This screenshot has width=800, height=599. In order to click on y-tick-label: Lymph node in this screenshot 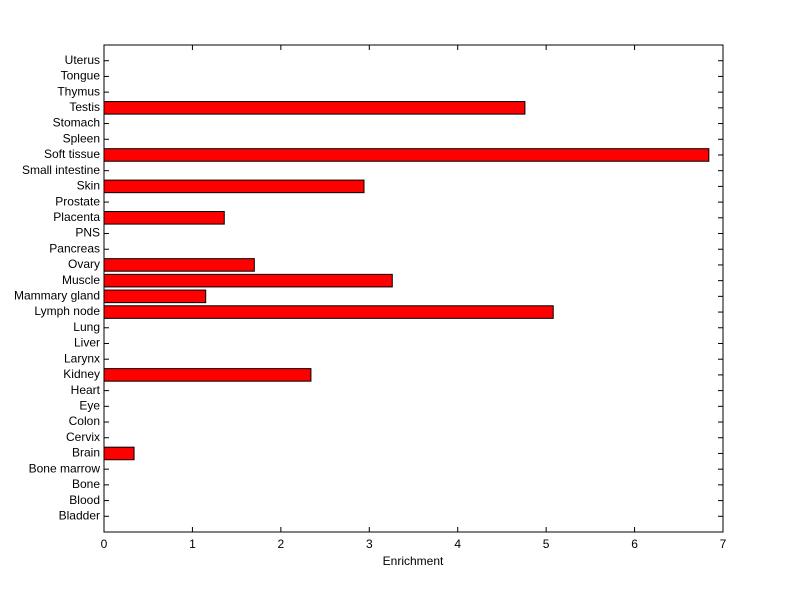, I will do `click(67, 311)`.